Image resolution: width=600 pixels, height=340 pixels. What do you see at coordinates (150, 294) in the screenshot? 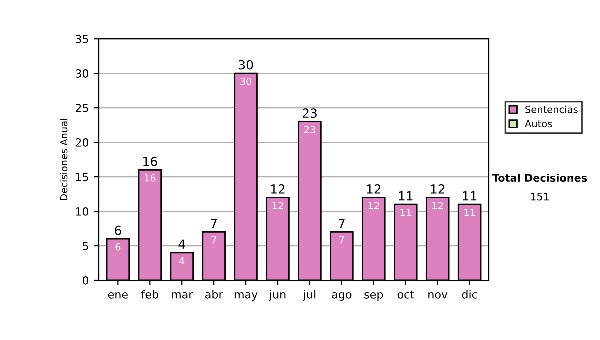
I see `x-tick-label: feb` at bounding box center [150, 294].